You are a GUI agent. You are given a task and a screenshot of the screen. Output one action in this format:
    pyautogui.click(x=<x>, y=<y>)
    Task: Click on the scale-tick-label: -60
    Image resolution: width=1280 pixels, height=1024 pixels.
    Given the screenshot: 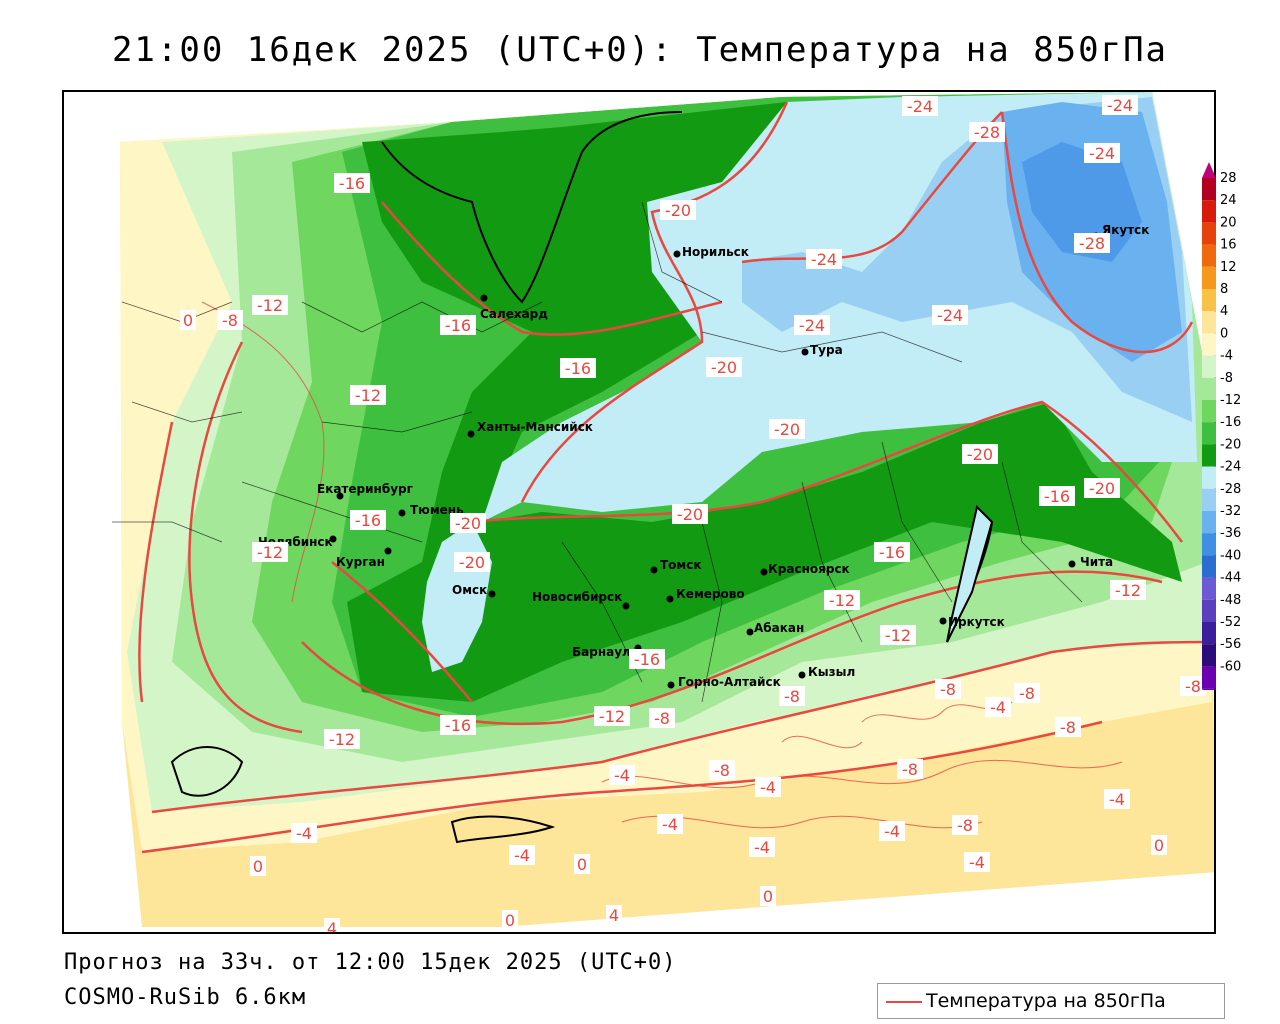 What is the action you would take?
    pyautogui.click(x=1230, y=666)
    